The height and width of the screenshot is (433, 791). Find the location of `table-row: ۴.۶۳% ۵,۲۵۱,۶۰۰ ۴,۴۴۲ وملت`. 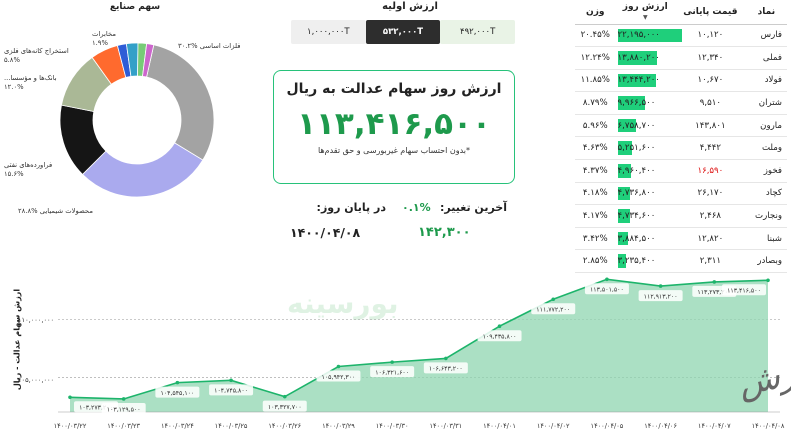

table-row: ۴.۶۳% ۵,۲۵۱,۶۰۰ ۴,۴۴۲ وملت is located at coordinates (681, 148).